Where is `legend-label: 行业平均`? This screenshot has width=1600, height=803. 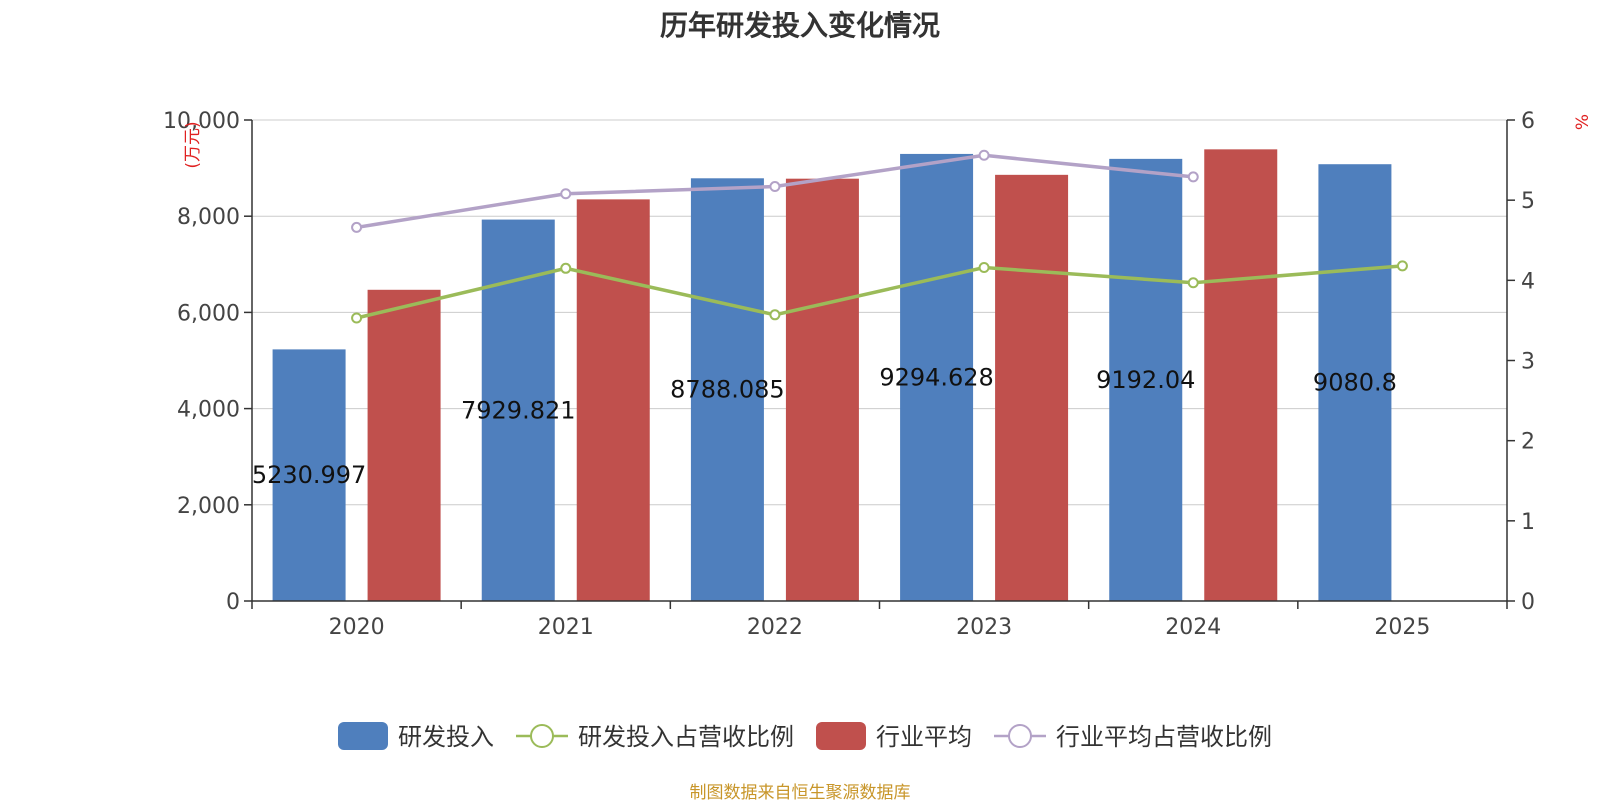
legend-label: 行业平均 is located at coordinates (924, 737).